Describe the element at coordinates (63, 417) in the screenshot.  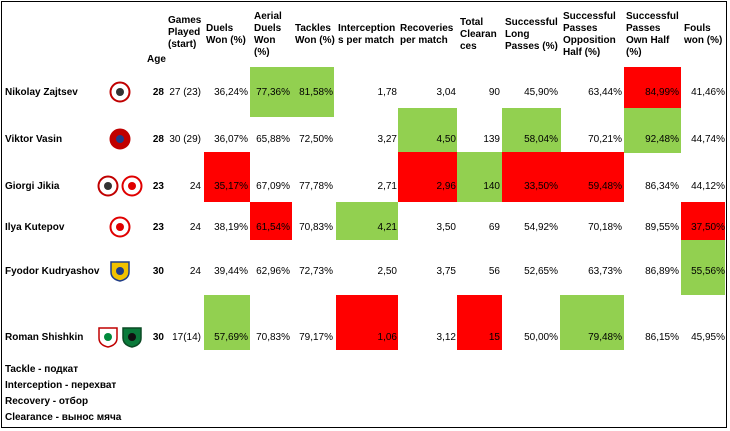
I see `legend-clearance: Clearance - вынос мяча` at that location.